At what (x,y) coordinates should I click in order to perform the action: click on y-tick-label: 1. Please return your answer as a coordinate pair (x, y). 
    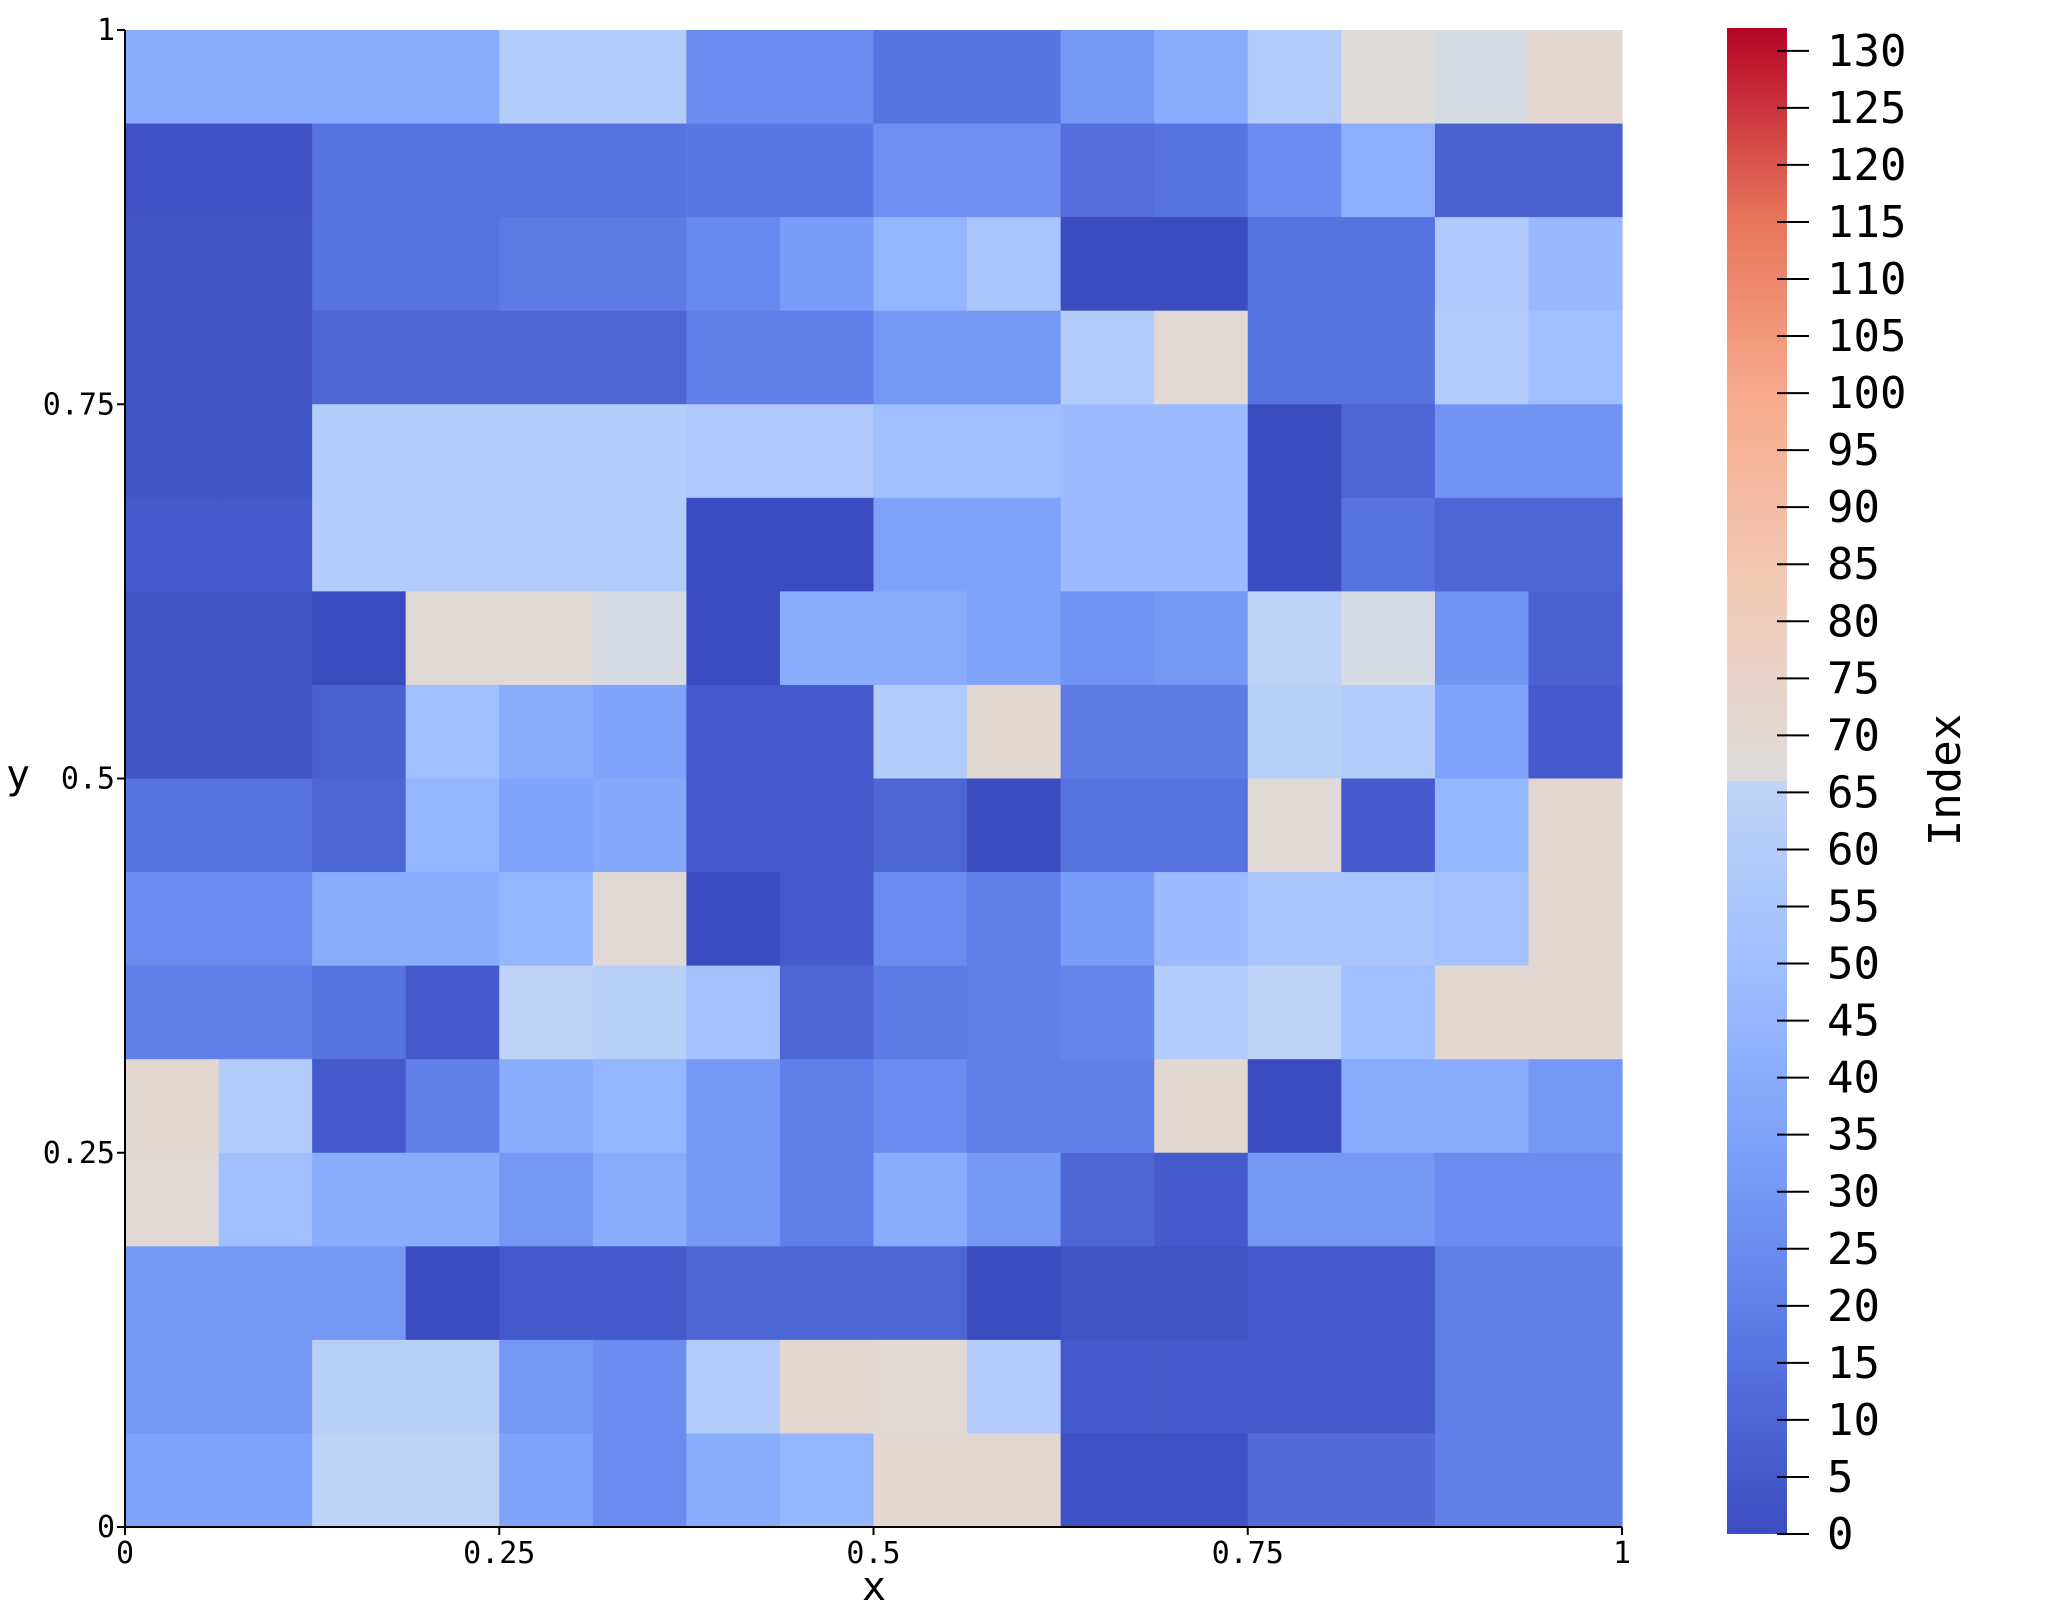
    Looking at the image, I should click on (106, 30).